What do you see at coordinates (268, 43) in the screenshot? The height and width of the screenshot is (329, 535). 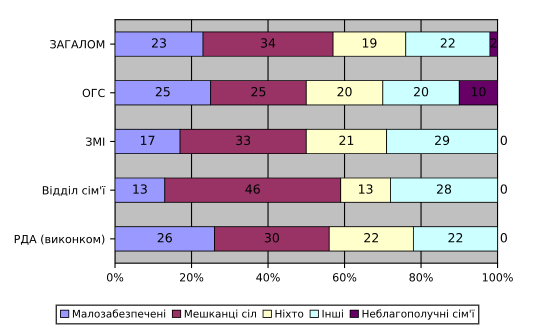 I see `data-label: 34` at bounding box center [268, 43].